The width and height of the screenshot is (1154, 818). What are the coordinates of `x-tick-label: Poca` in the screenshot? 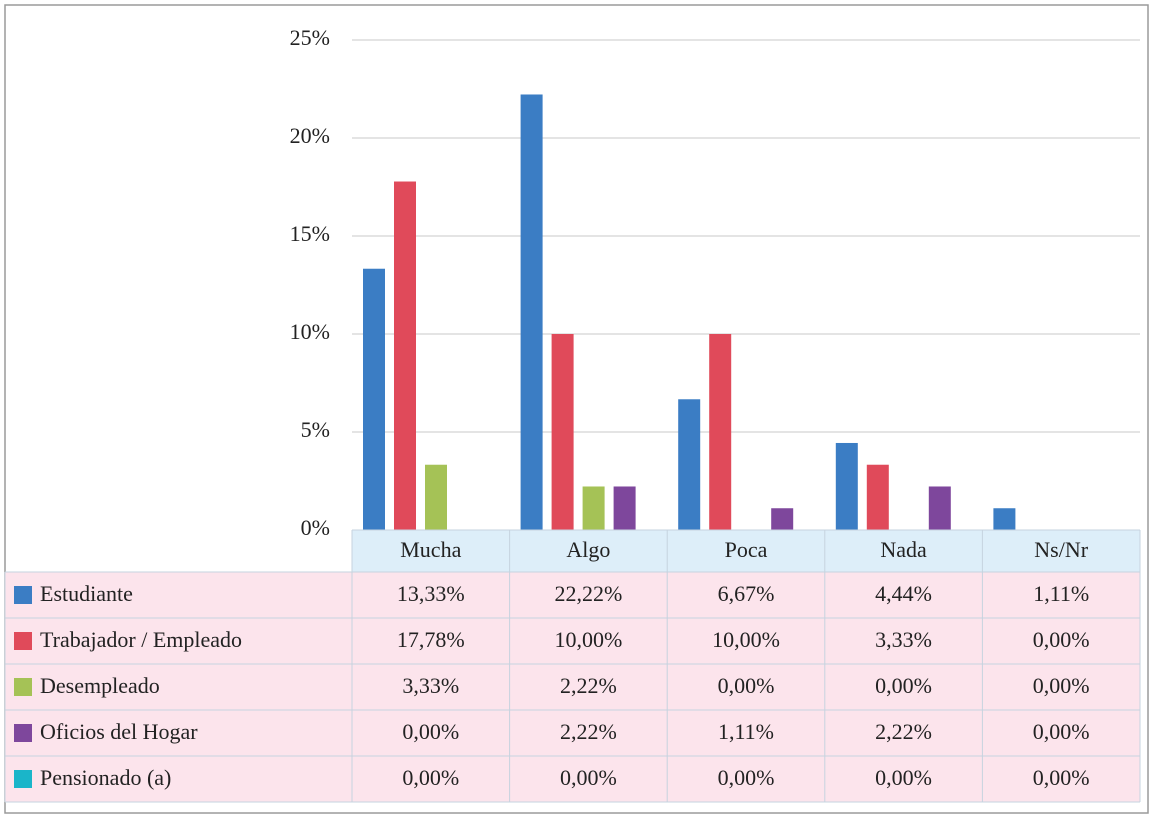 It's located at (746, 549).